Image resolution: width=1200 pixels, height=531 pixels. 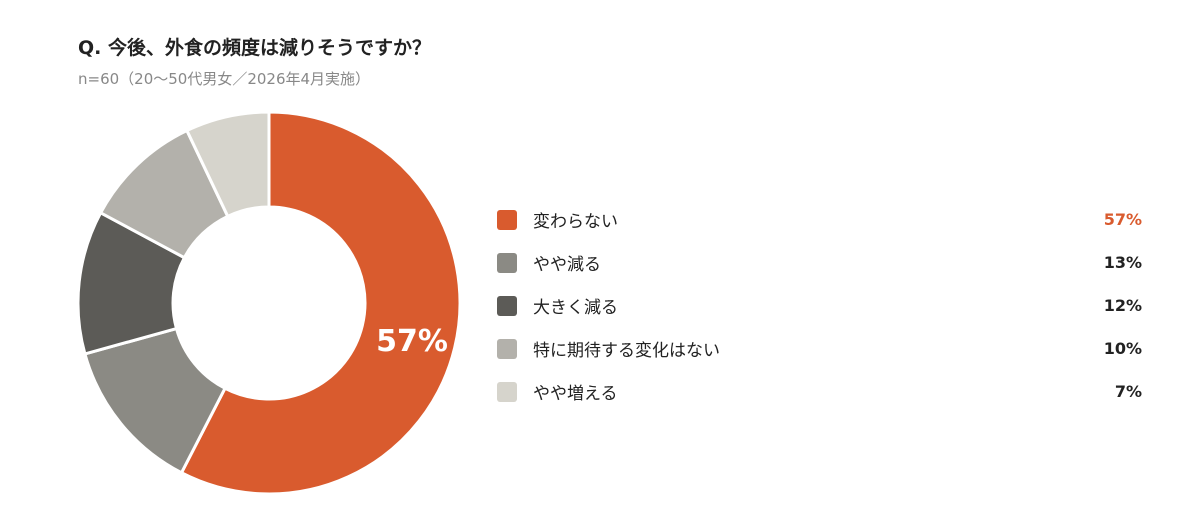 What do you see at coordinates (1122, 348) in the screenshot?
I see `legend-value: 10%` at bounding box center [1122, 348].